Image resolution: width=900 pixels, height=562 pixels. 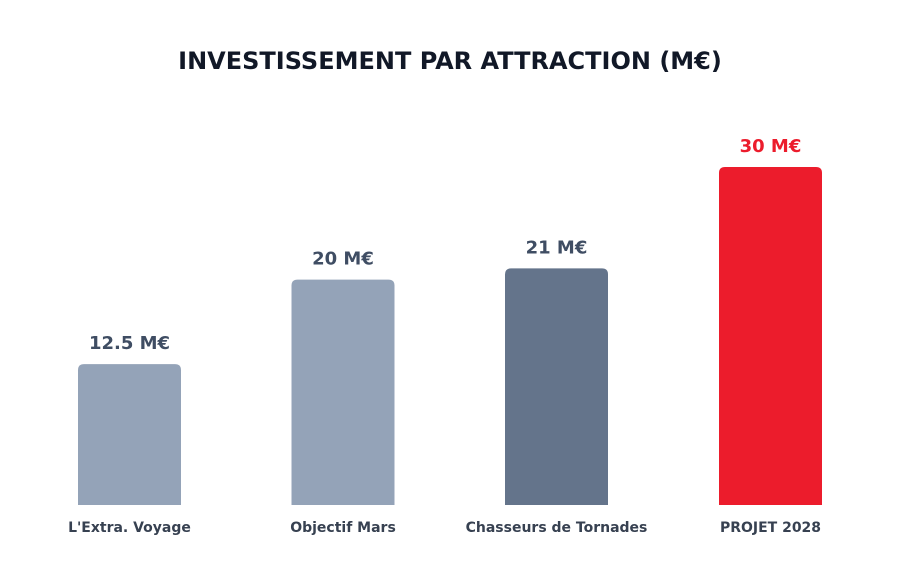 I want to click on category-label: L'Extra. Voyage, so click(x=129, y=528).